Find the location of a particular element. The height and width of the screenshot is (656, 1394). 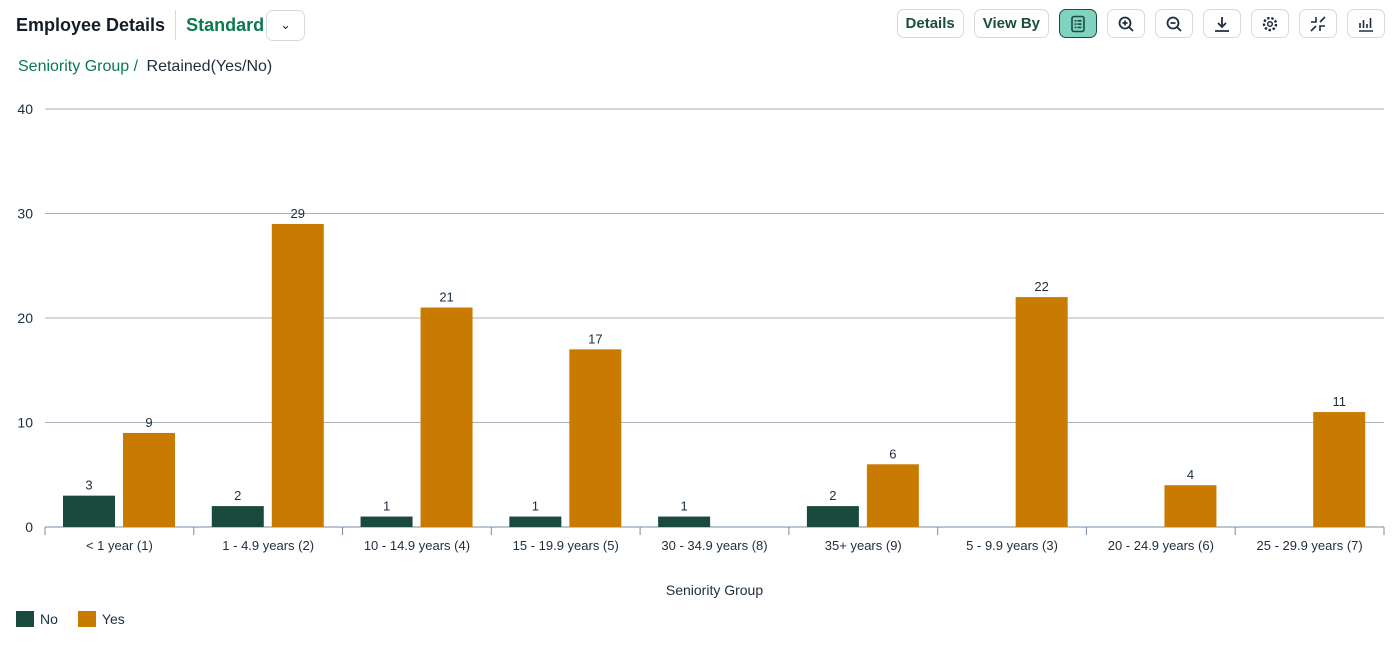

zoom-in-icon is located at coordinates (1126, 24).